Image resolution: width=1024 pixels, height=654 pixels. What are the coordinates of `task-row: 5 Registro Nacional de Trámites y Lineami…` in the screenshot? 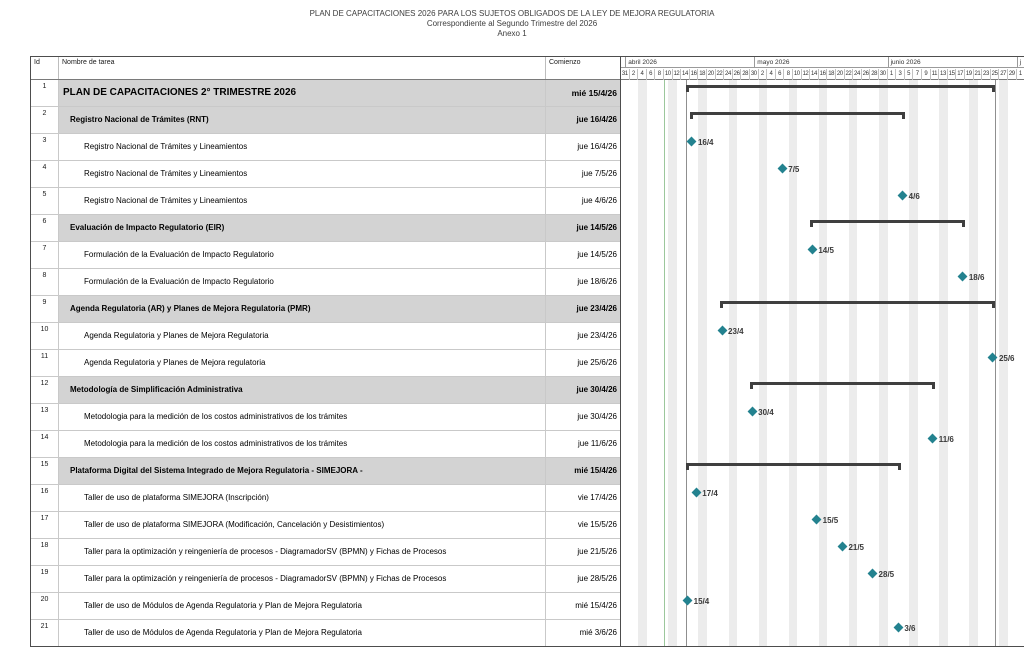 It's located at (325, 201).